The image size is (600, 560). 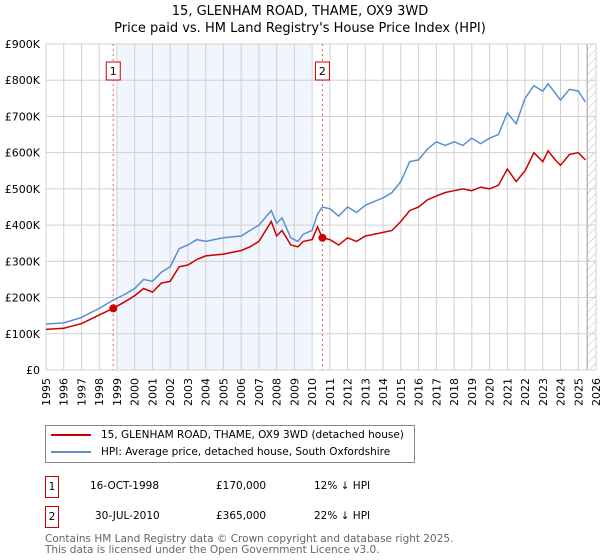 I want to click on red-line-swatch, so click(x=71, y=435).